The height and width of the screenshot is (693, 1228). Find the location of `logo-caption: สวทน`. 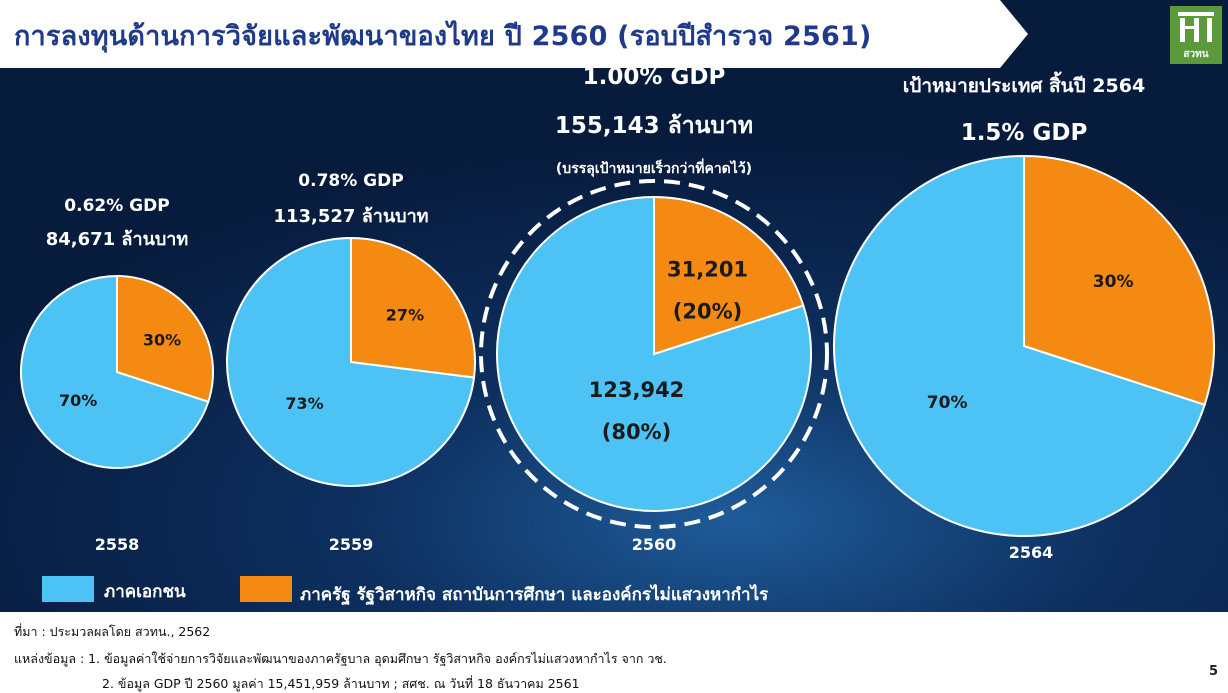

logo-caption: สวทน is located at coordinates (1196, 54).